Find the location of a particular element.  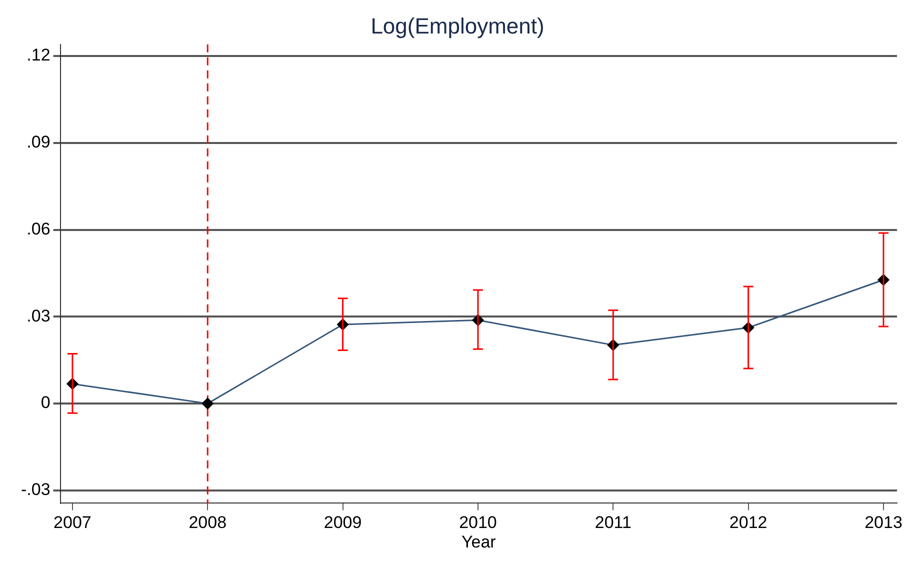

x-tick-label: 2008 is located at coordinates (207, 522).